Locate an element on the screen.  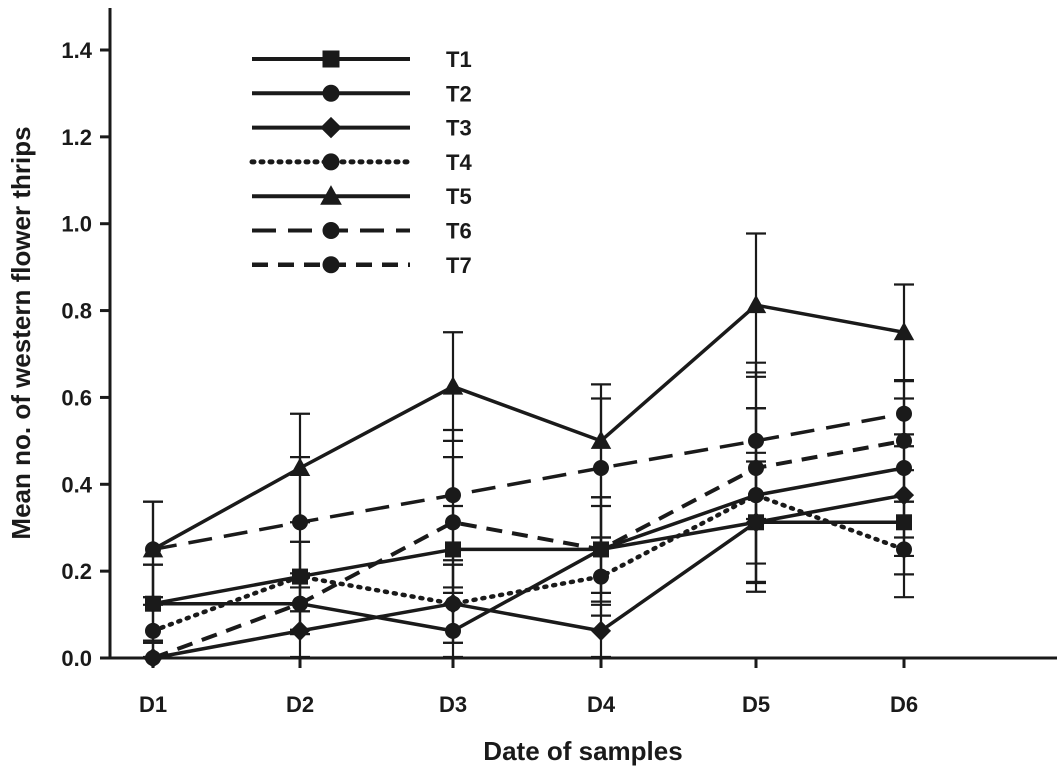
y-tick-label: 0.4 is located at coordinates (76, 484).